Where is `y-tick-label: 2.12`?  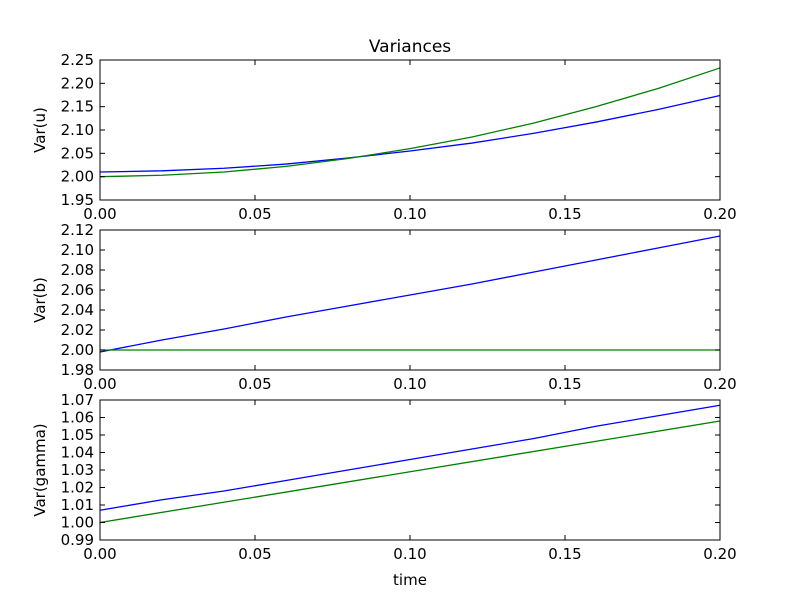
y-tick-label: 2.12 is located at coordinates (77, 230).